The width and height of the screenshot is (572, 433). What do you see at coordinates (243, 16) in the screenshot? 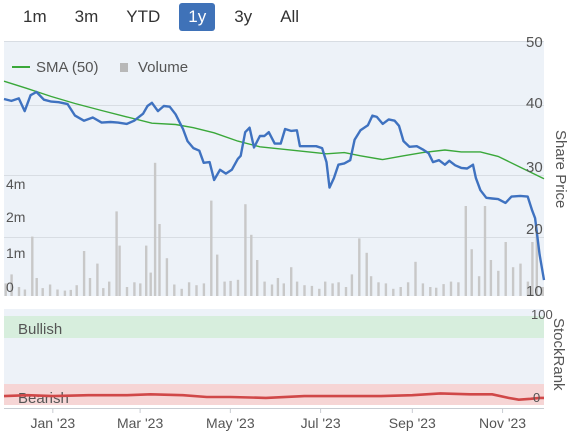
I see `range-tab-3y: 3y` at bounding box center [243, 16].